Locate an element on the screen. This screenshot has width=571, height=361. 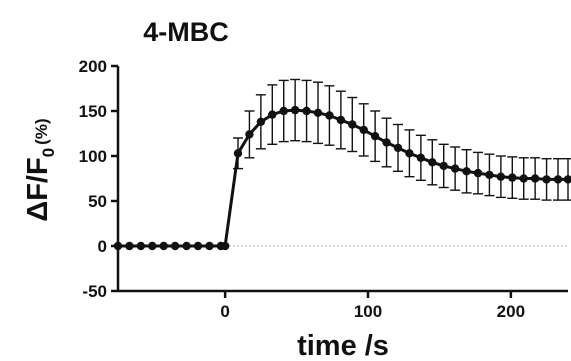
x-tick-label: 0 is located at coordinates (224, 311).